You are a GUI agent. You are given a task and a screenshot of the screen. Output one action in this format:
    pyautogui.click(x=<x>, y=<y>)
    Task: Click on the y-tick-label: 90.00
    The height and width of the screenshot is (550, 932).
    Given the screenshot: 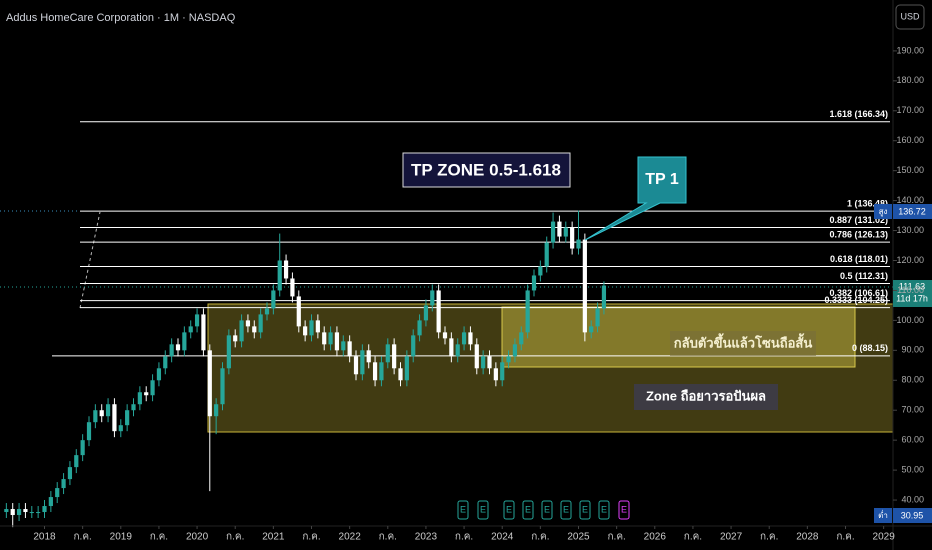 What is the action you would take?
    pyautogui.click(x=912, y=350)
    